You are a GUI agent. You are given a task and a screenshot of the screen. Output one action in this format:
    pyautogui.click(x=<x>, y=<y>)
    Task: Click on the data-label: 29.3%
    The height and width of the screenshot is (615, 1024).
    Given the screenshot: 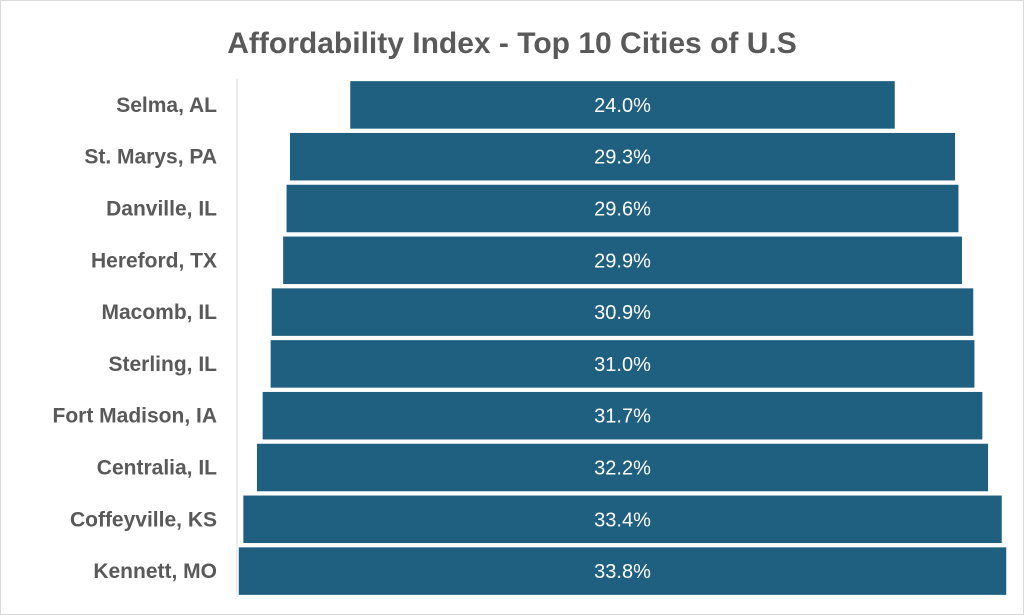 What is the action you would take?
    pyautogui.click(x=622, y=158)
    